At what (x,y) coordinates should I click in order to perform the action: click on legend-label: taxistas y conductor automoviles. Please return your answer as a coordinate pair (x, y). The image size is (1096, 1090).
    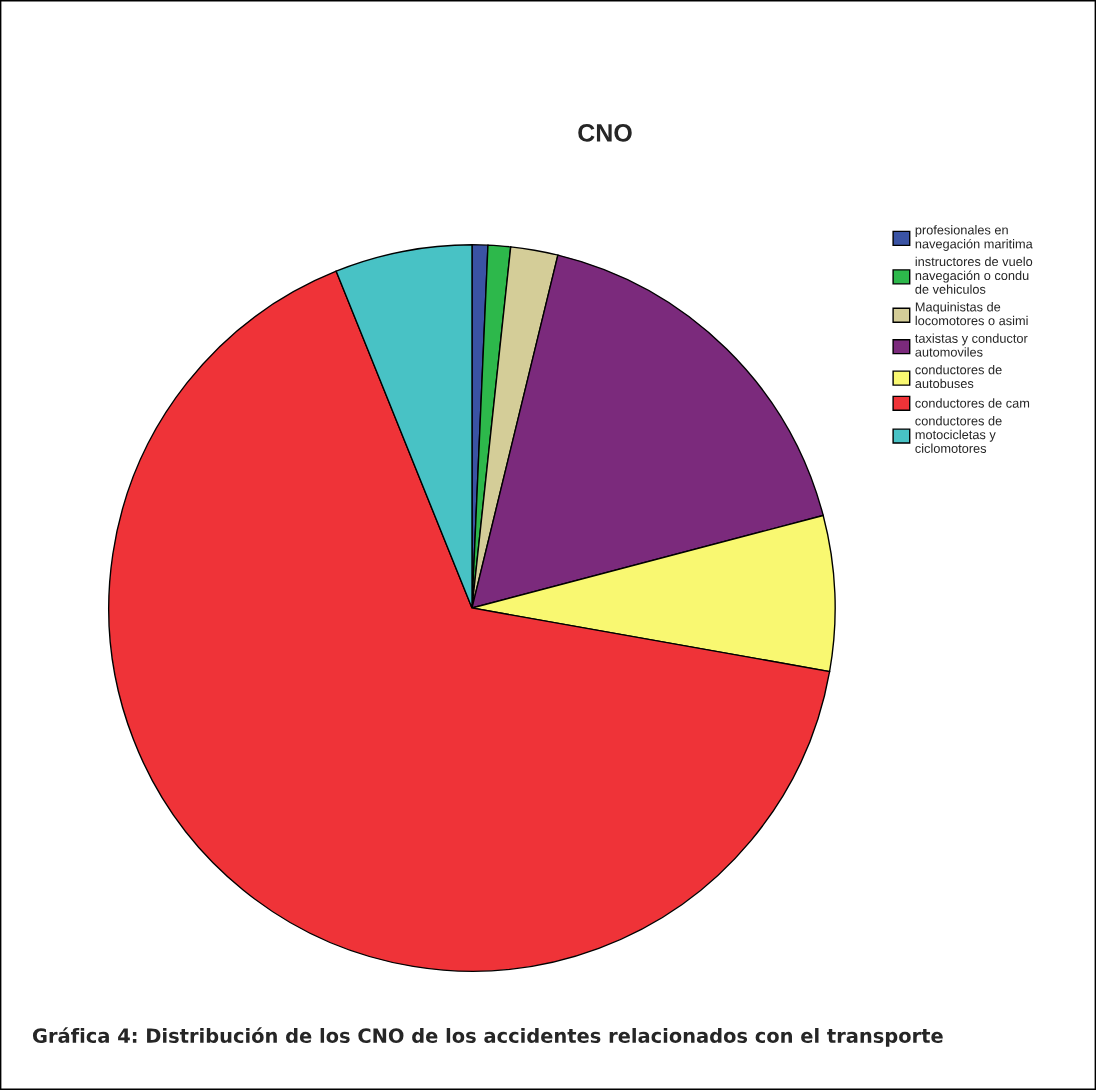
    Looking at the image, I should click on (971, 345).